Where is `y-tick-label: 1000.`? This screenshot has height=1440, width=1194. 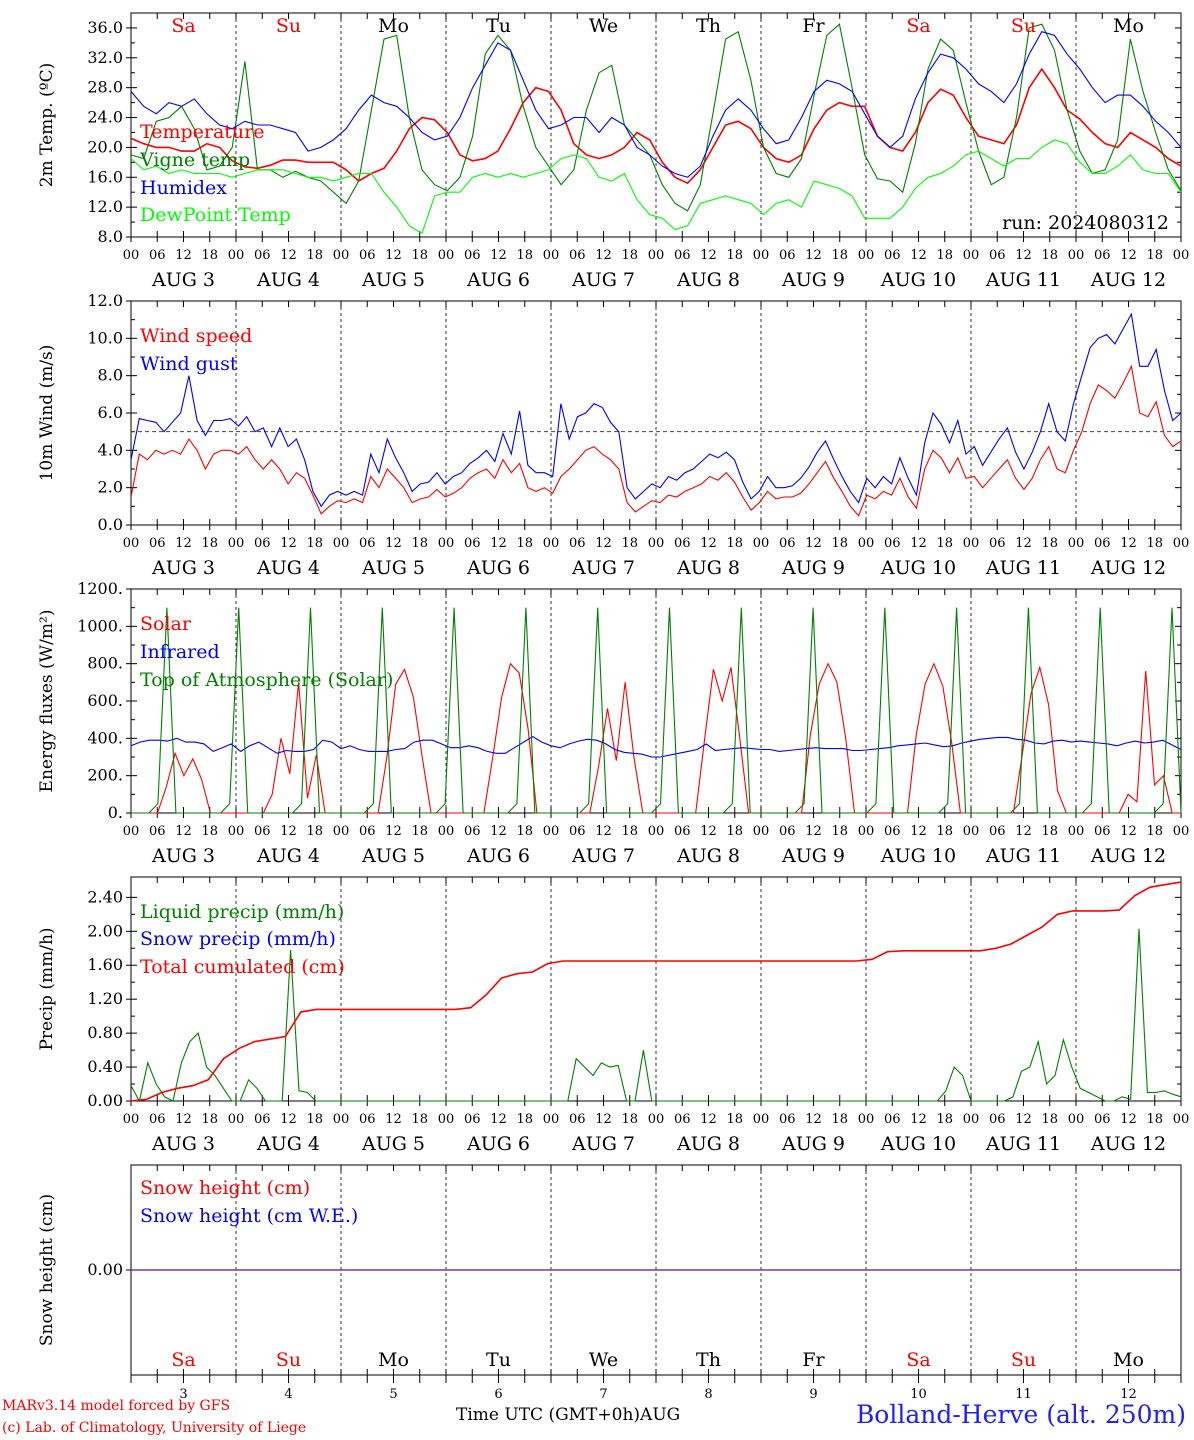
y-tick-label: 1000. is located at coordinates (100, 625).